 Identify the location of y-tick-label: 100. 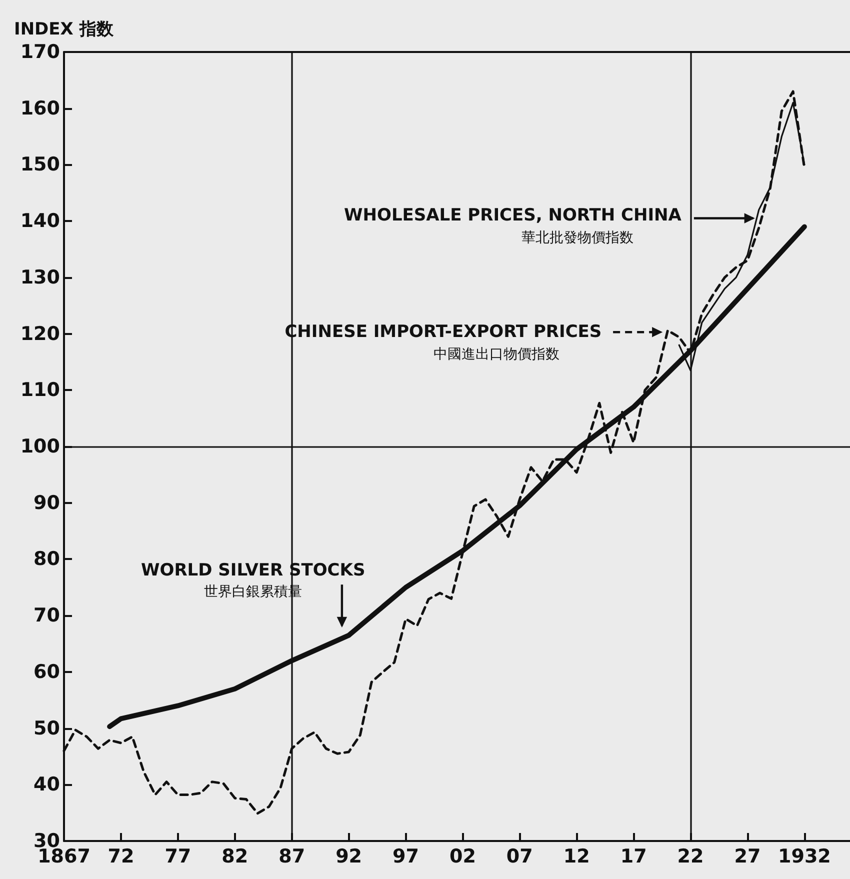
(40, 447).